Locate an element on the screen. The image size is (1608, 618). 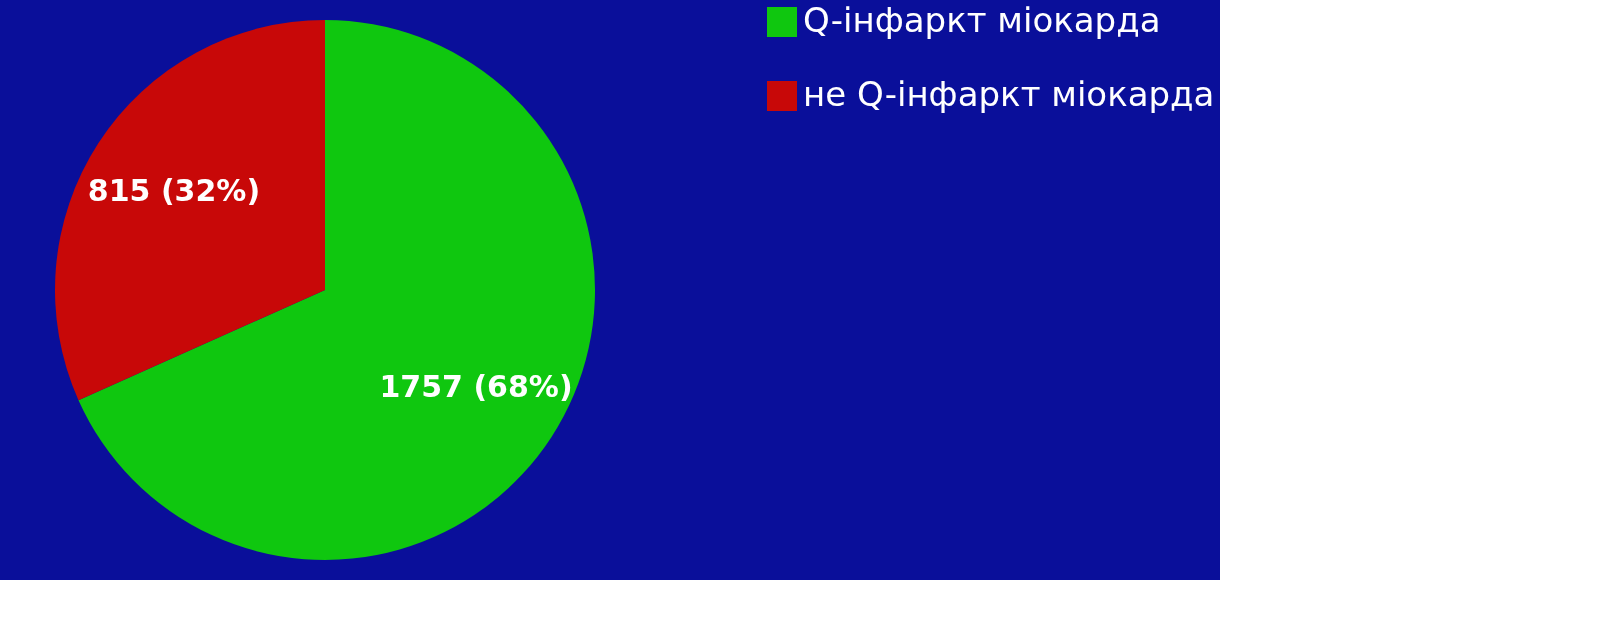
data-label: 1757 (68%) is located at coordinates (476, 386).